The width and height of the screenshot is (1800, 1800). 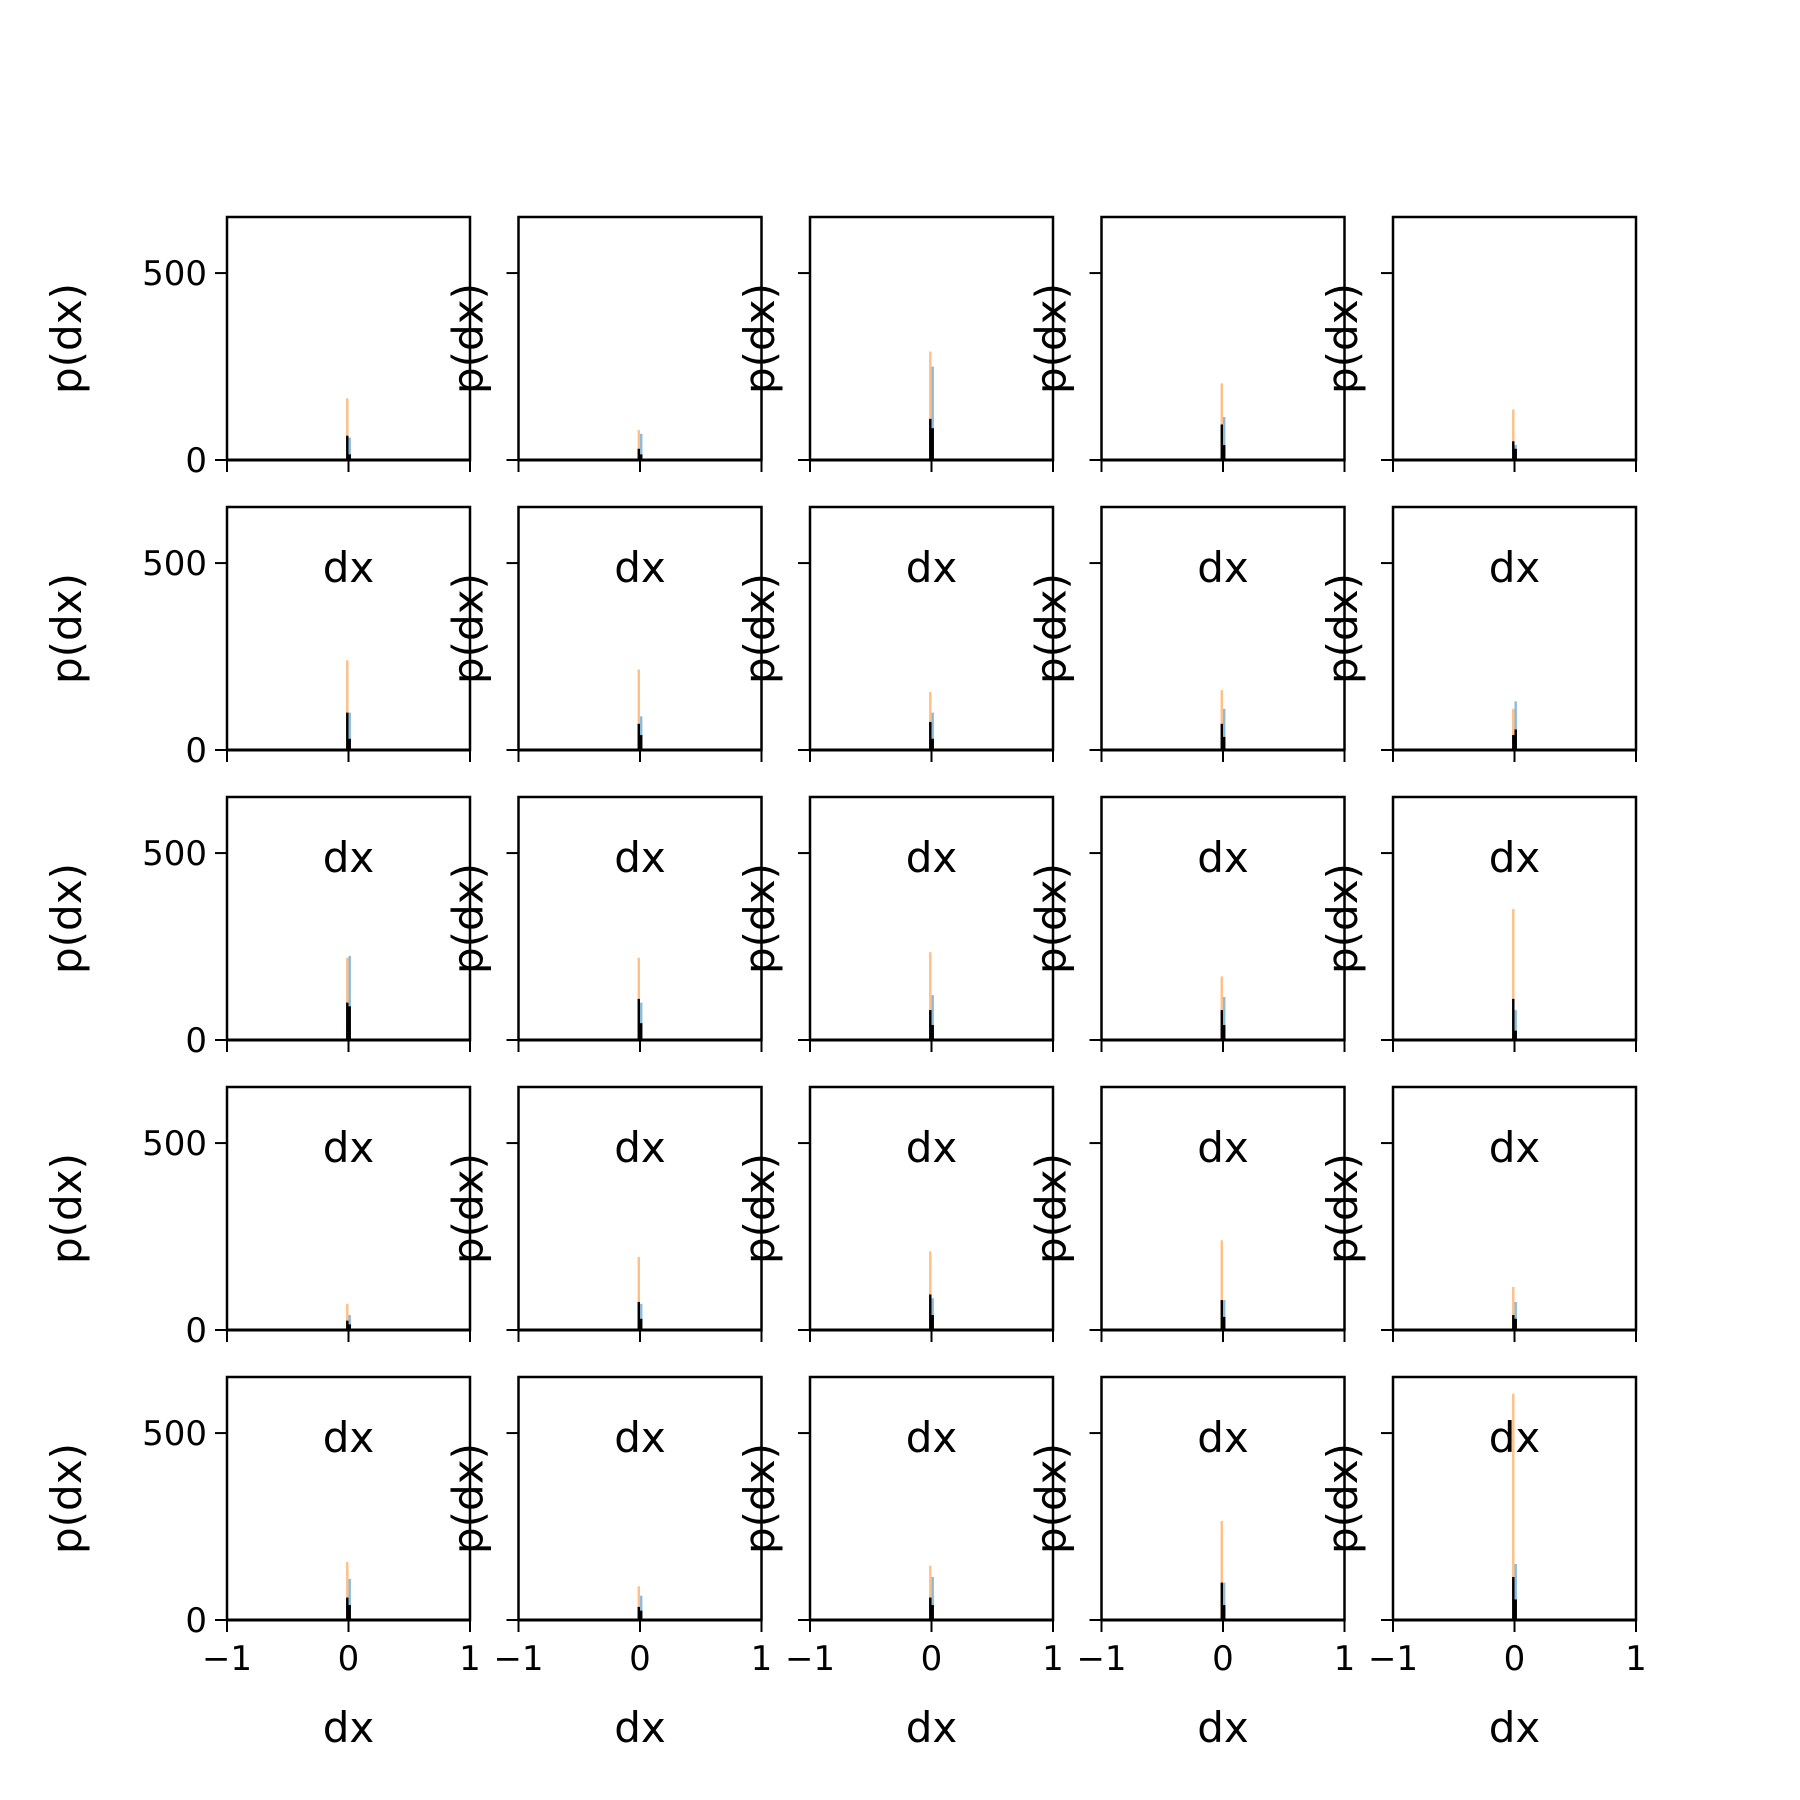 I want to click on subplot-r1-c1: 0 500 dx p(dx), so click(x=257, y=403).